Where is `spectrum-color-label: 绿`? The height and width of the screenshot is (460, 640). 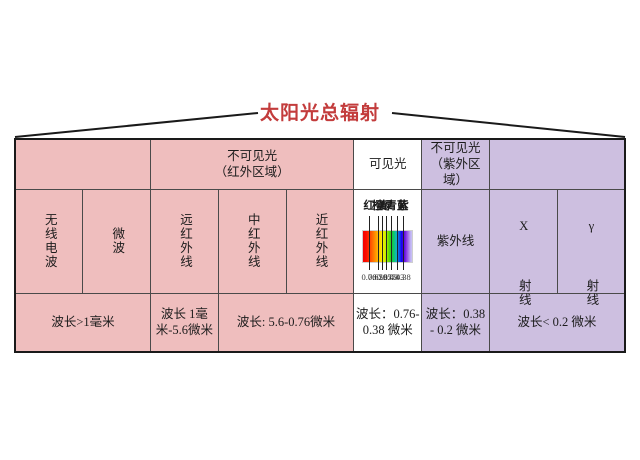
spectrum-color-label: 绿 is located at coordinates (386, 205).